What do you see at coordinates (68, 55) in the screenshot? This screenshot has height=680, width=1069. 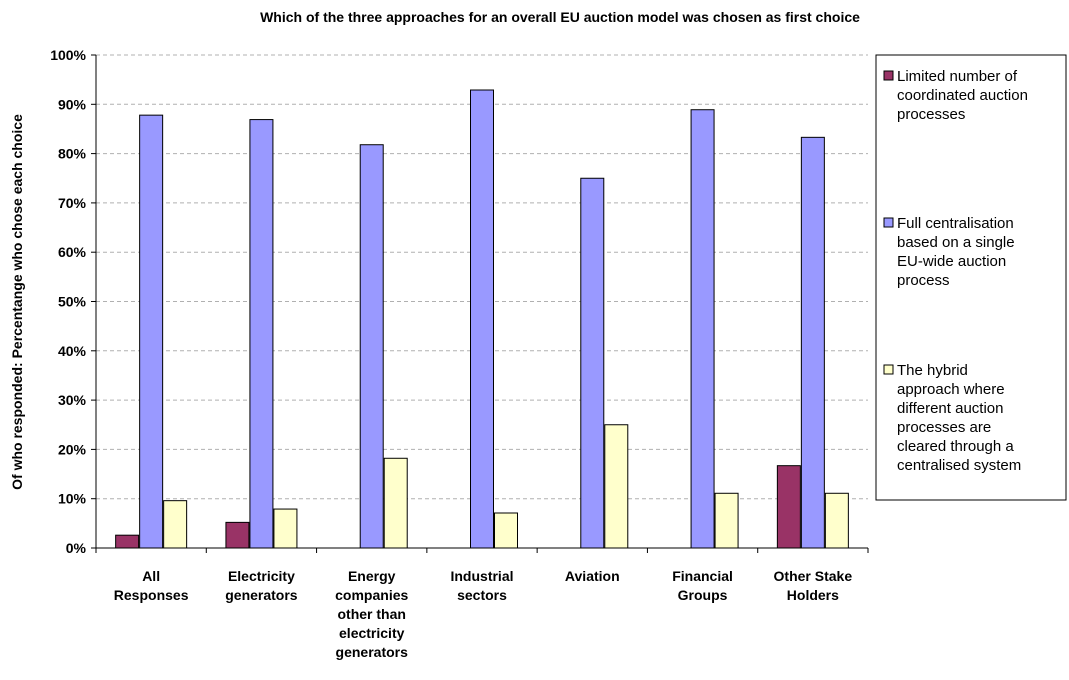 I see `y-tick-label: 100%` at bounding box center [68, 55].